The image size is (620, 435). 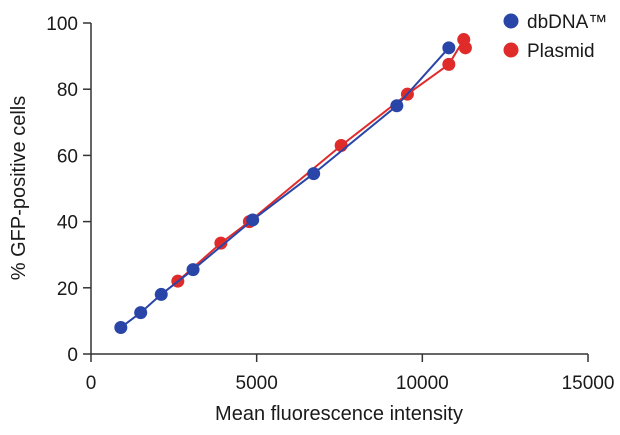 I want to click on x-tick-label: 15000, so click(x=588, y=383).